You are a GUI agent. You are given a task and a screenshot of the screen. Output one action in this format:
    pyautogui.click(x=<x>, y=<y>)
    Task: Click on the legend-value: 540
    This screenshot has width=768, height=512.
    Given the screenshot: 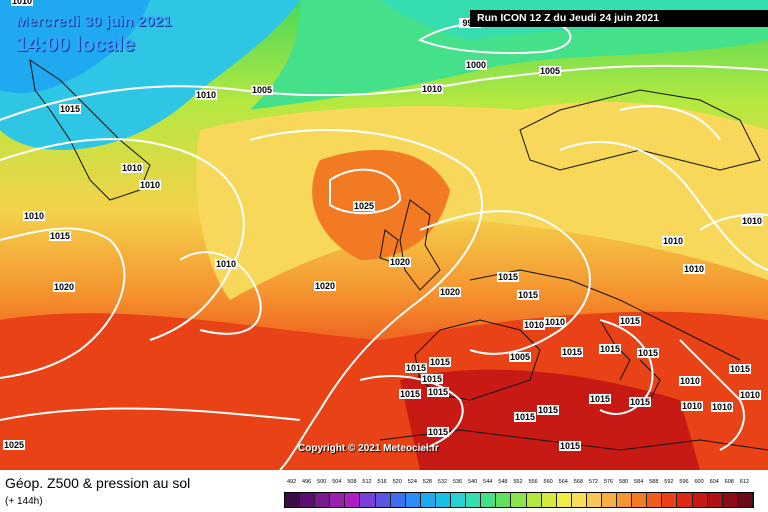 What is the action you would take?
    pyautogui.click(x=473, y=482)
    